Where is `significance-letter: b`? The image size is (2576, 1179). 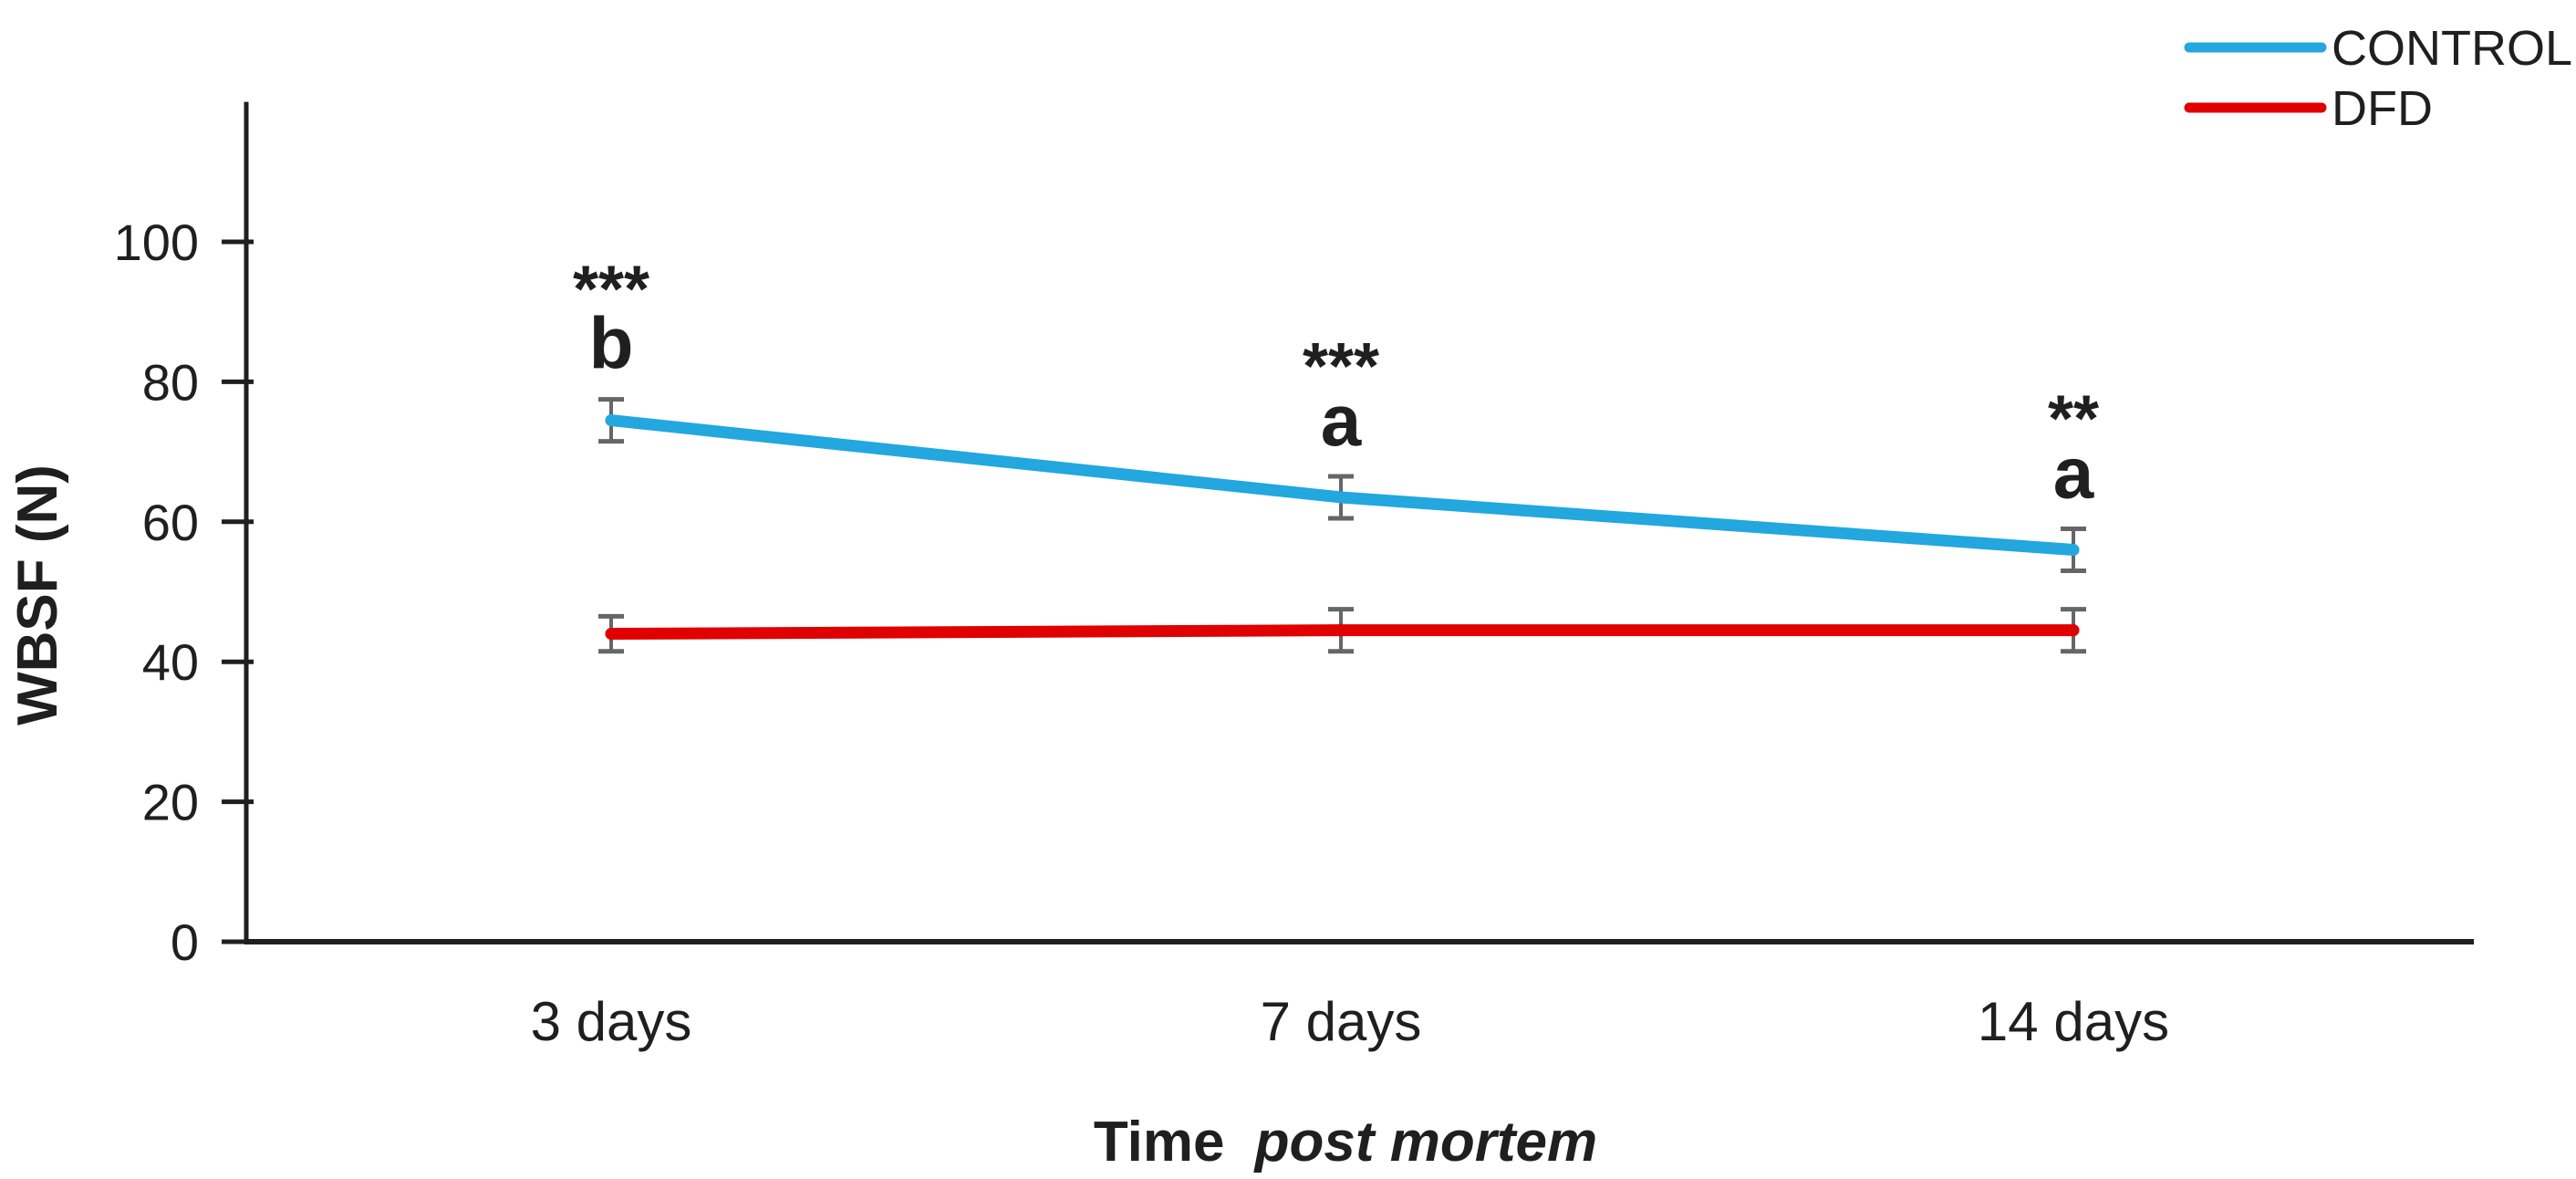
significance-letter: b is located at coordinates (611, 344).